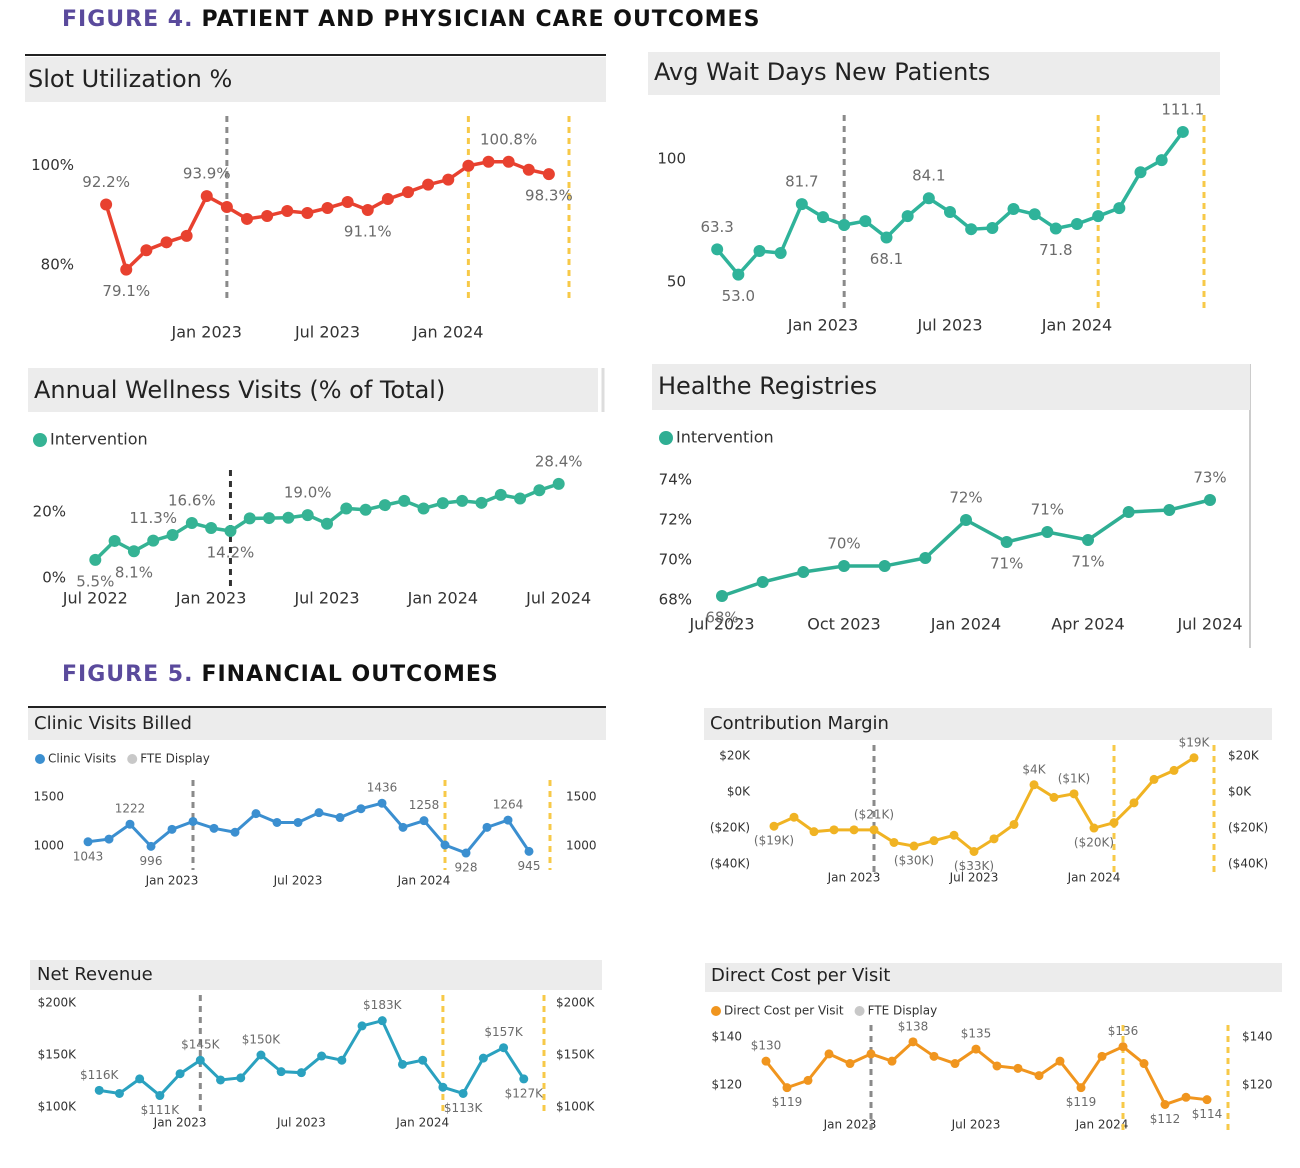 The image size is (1300, 1168). Describe the element at coordinates (383, 1005) in the screenshot. I see `data-label: $183K` at that location.